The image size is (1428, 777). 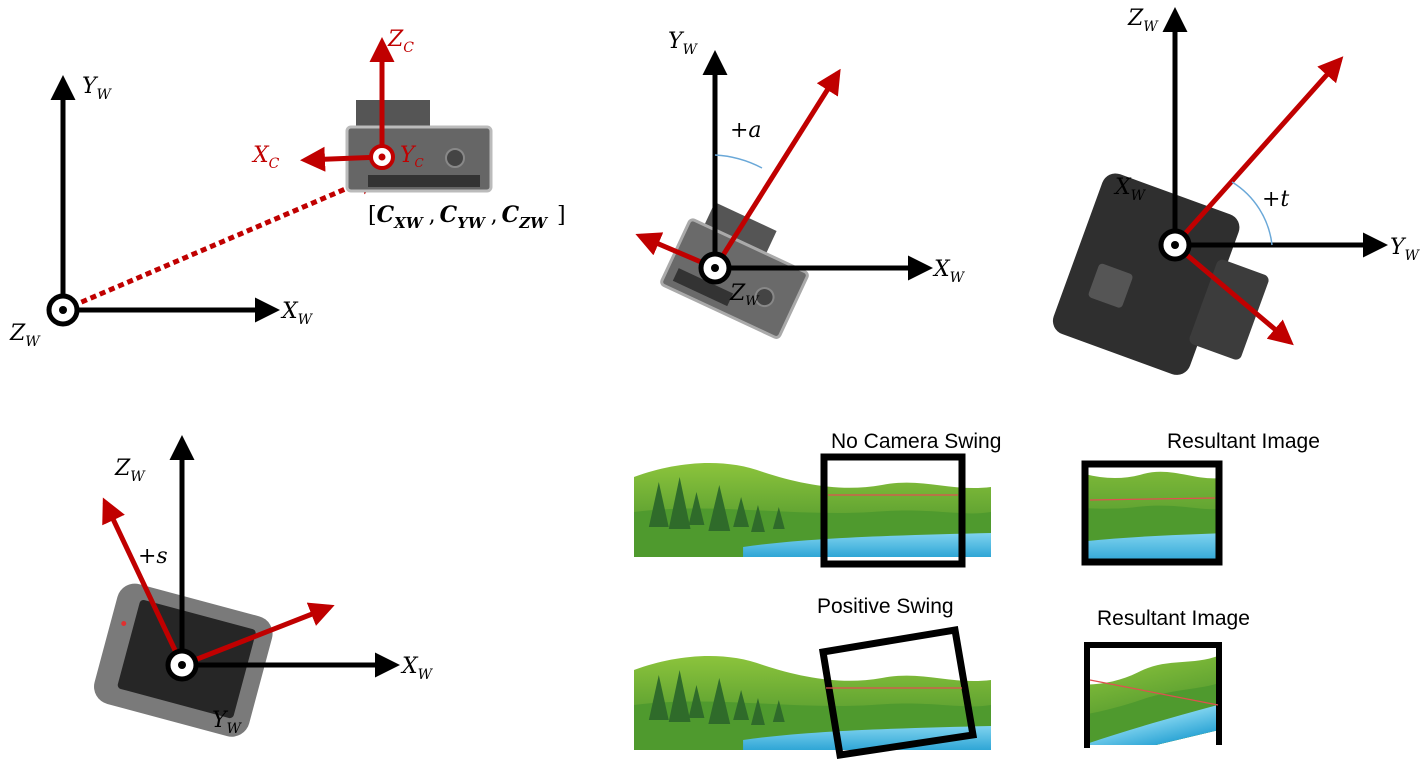 What do you see at coordinates (1173, 618) in the screenshot?
I see `resultant-caption-bottom: Resultant Image` at bounding box center [1173, 618].